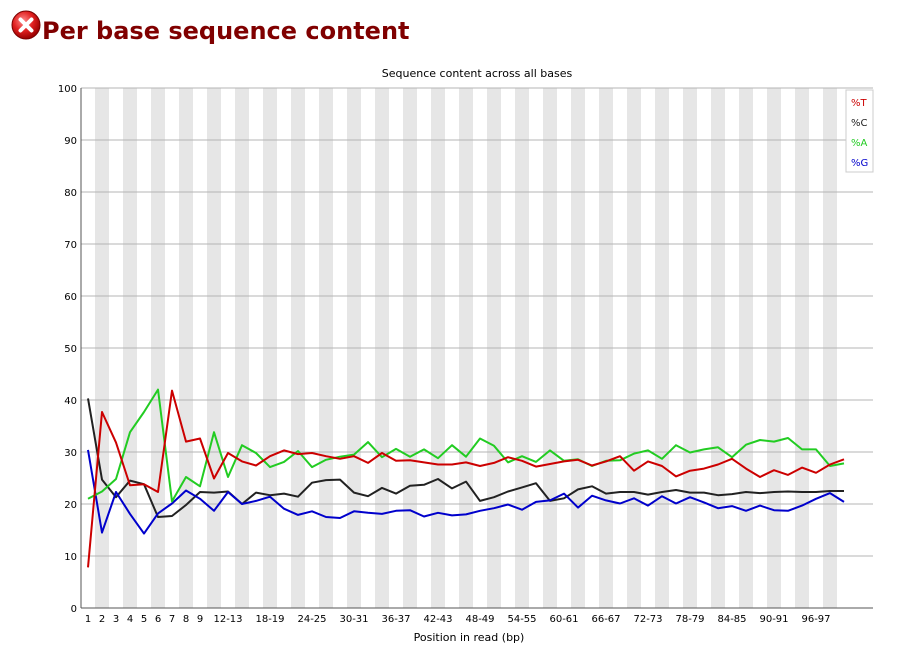 This screenshot has height=668, width=903. What do you see at coordinates (311, 619) in the screenshot?
I see `x-tick-label: 24-25` at bounding box center [311, 619].